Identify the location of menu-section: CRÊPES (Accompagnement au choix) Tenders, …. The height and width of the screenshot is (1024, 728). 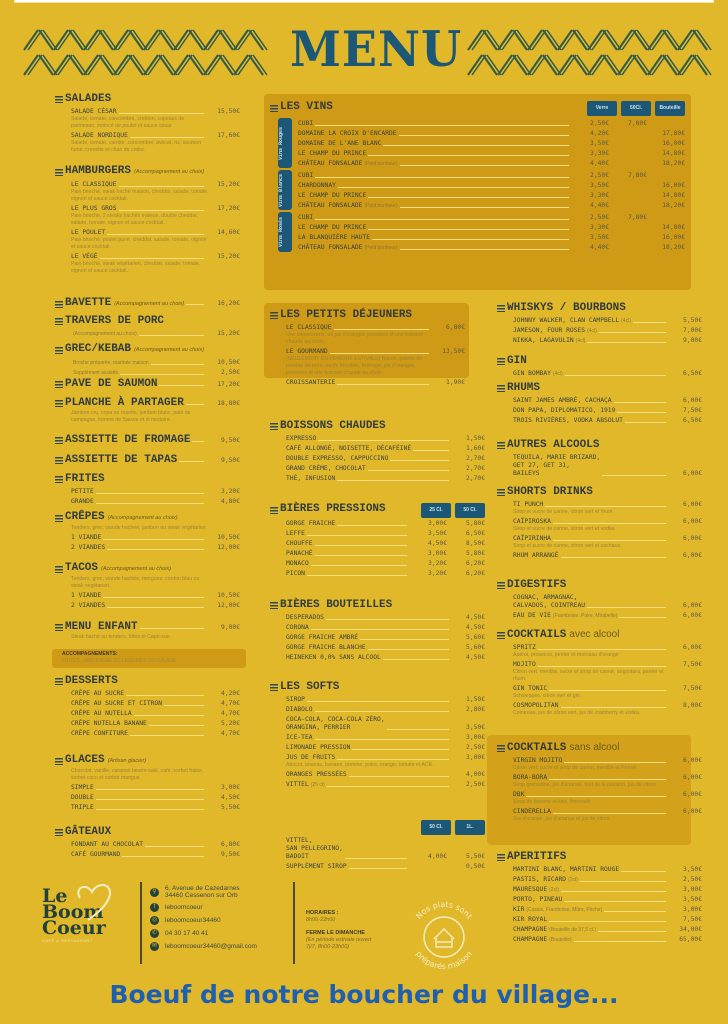
(147, 531).